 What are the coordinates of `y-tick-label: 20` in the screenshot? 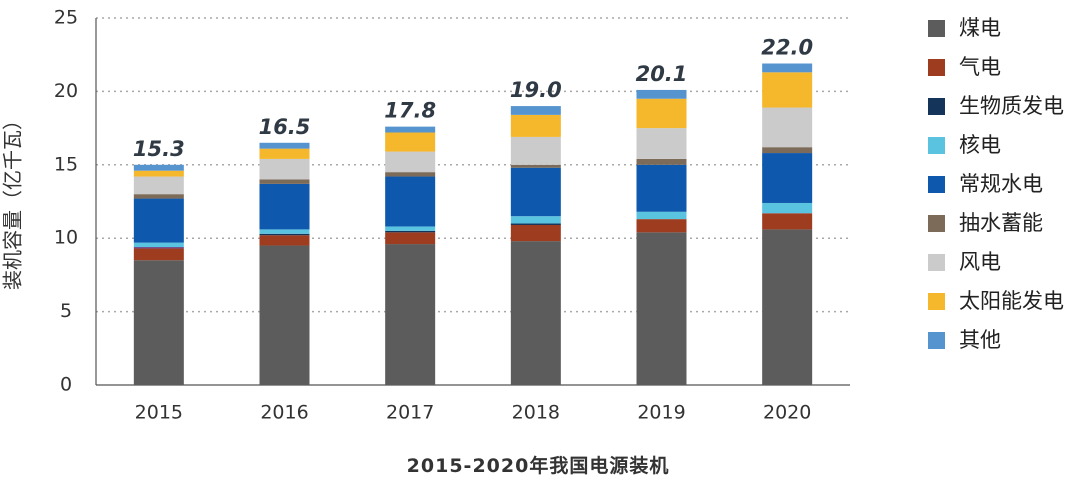 It's located at (66, 91).